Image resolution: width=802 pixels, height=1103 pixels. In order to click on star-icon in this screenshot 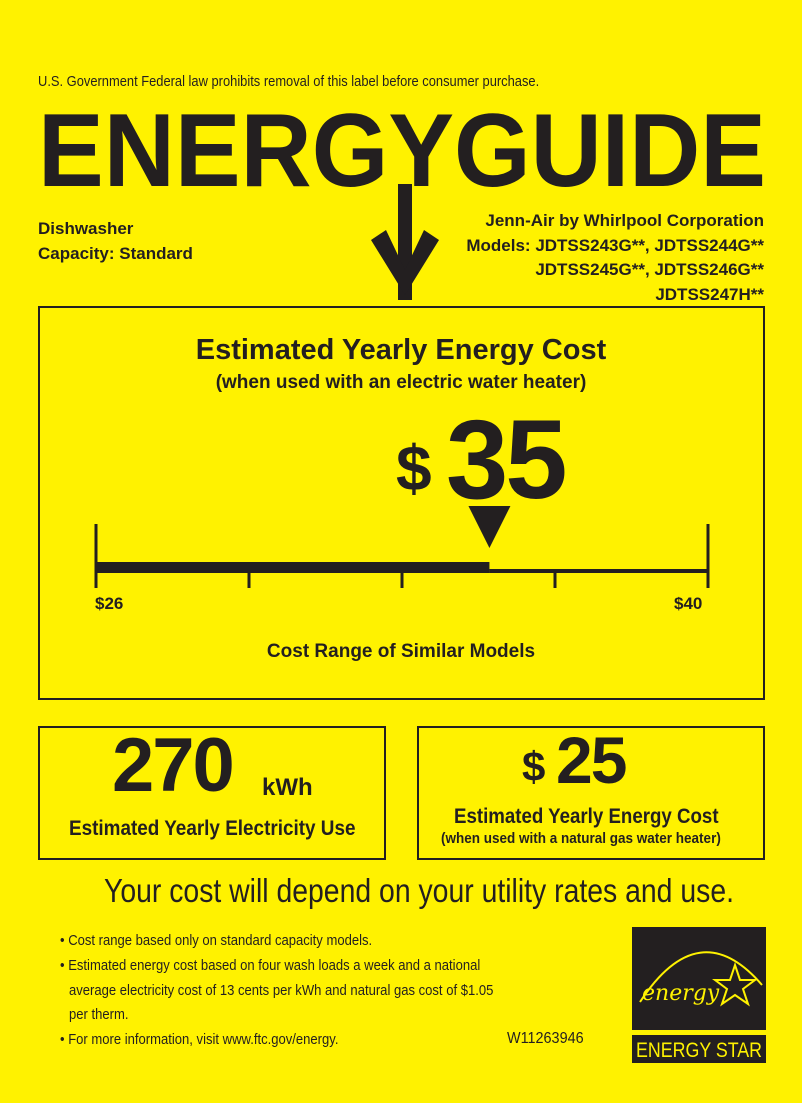, I will do `click(735, 984)`.